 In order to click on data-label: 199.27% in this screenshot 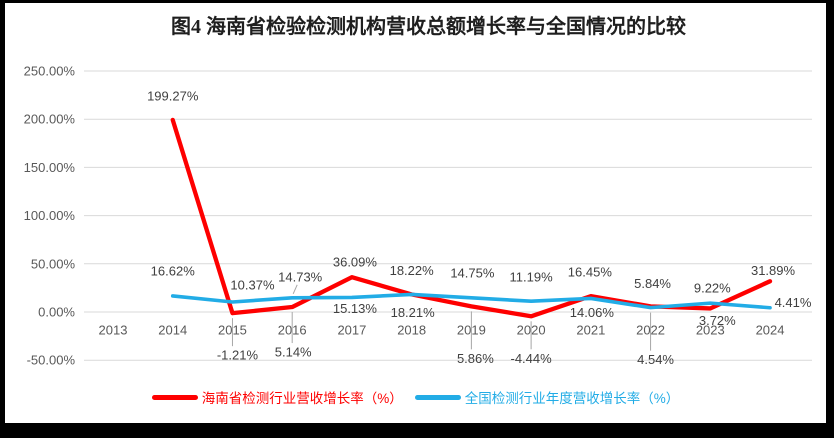, I will do `click(173, 95)`.